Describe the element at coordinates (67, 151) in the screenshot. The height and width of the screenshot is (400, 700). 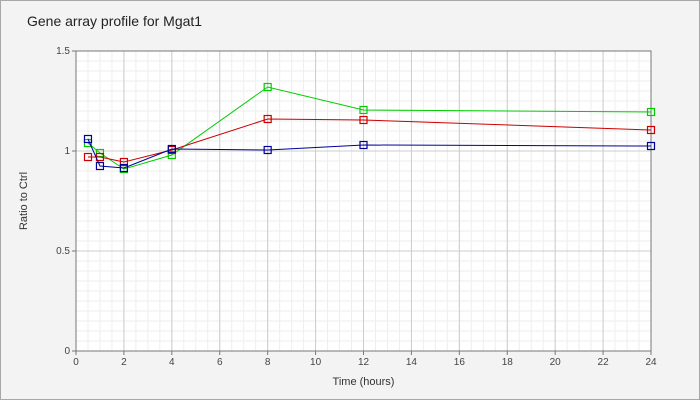
I see `y-tick-label: 1` at that location.